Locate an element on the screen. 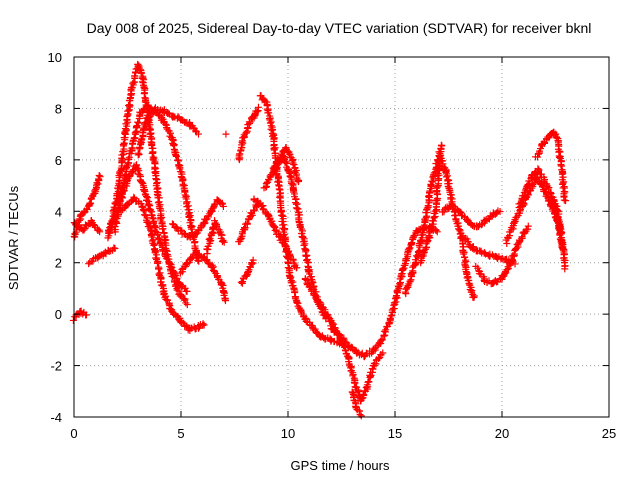 The width and height of the screenshot is (640, 480). y-tick-labels: -4 -2 0 2 4 6 8 10 is located at coordinates (55, 237).